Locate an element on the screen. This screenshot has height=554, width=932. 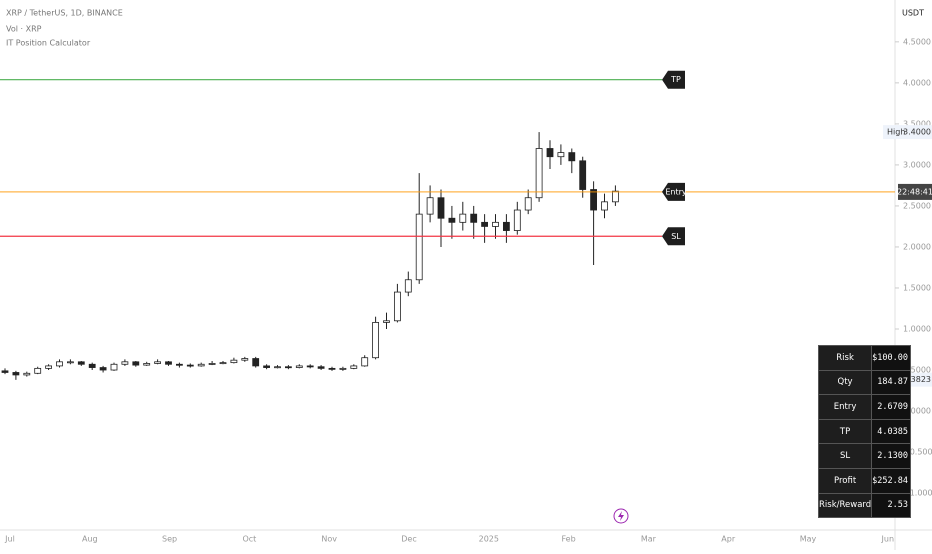
table-label: Risk/Reward is located at coordinates (845, 505).